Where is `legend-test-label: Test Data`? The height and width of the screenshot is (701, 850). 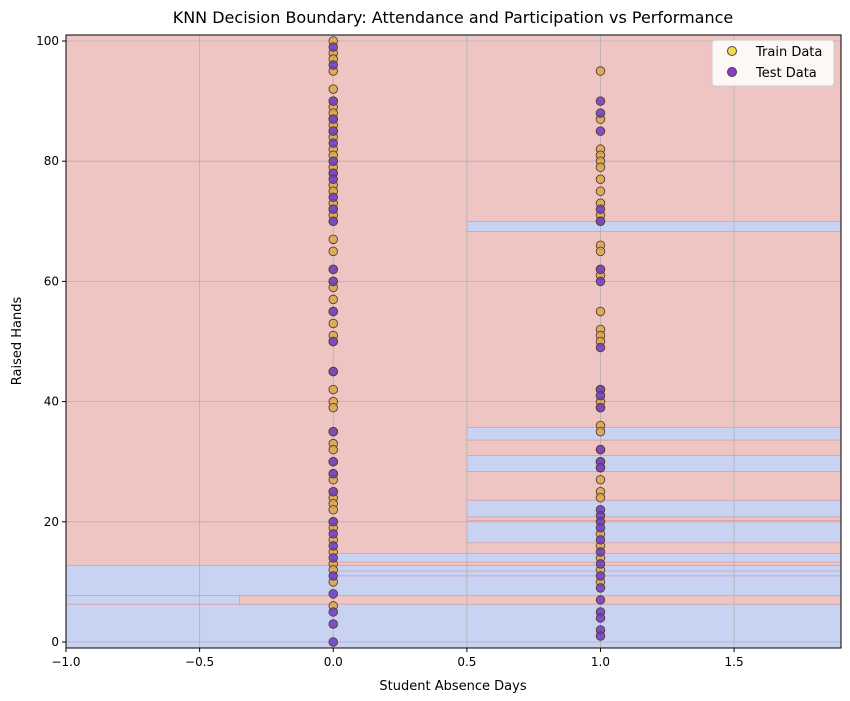 legend-test-label: Test Data is located at coordinates (786, 73).